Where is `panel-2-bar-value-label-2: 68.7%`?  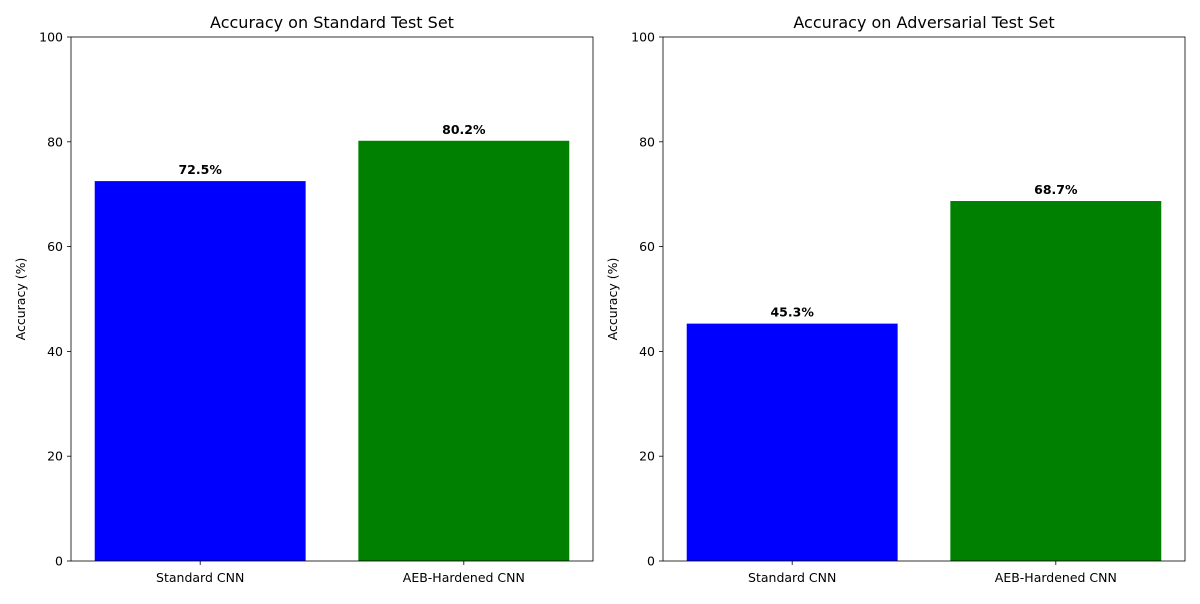
panel-2-bar-value-label-2: 68.7% is located at coordinates (1056, 189).